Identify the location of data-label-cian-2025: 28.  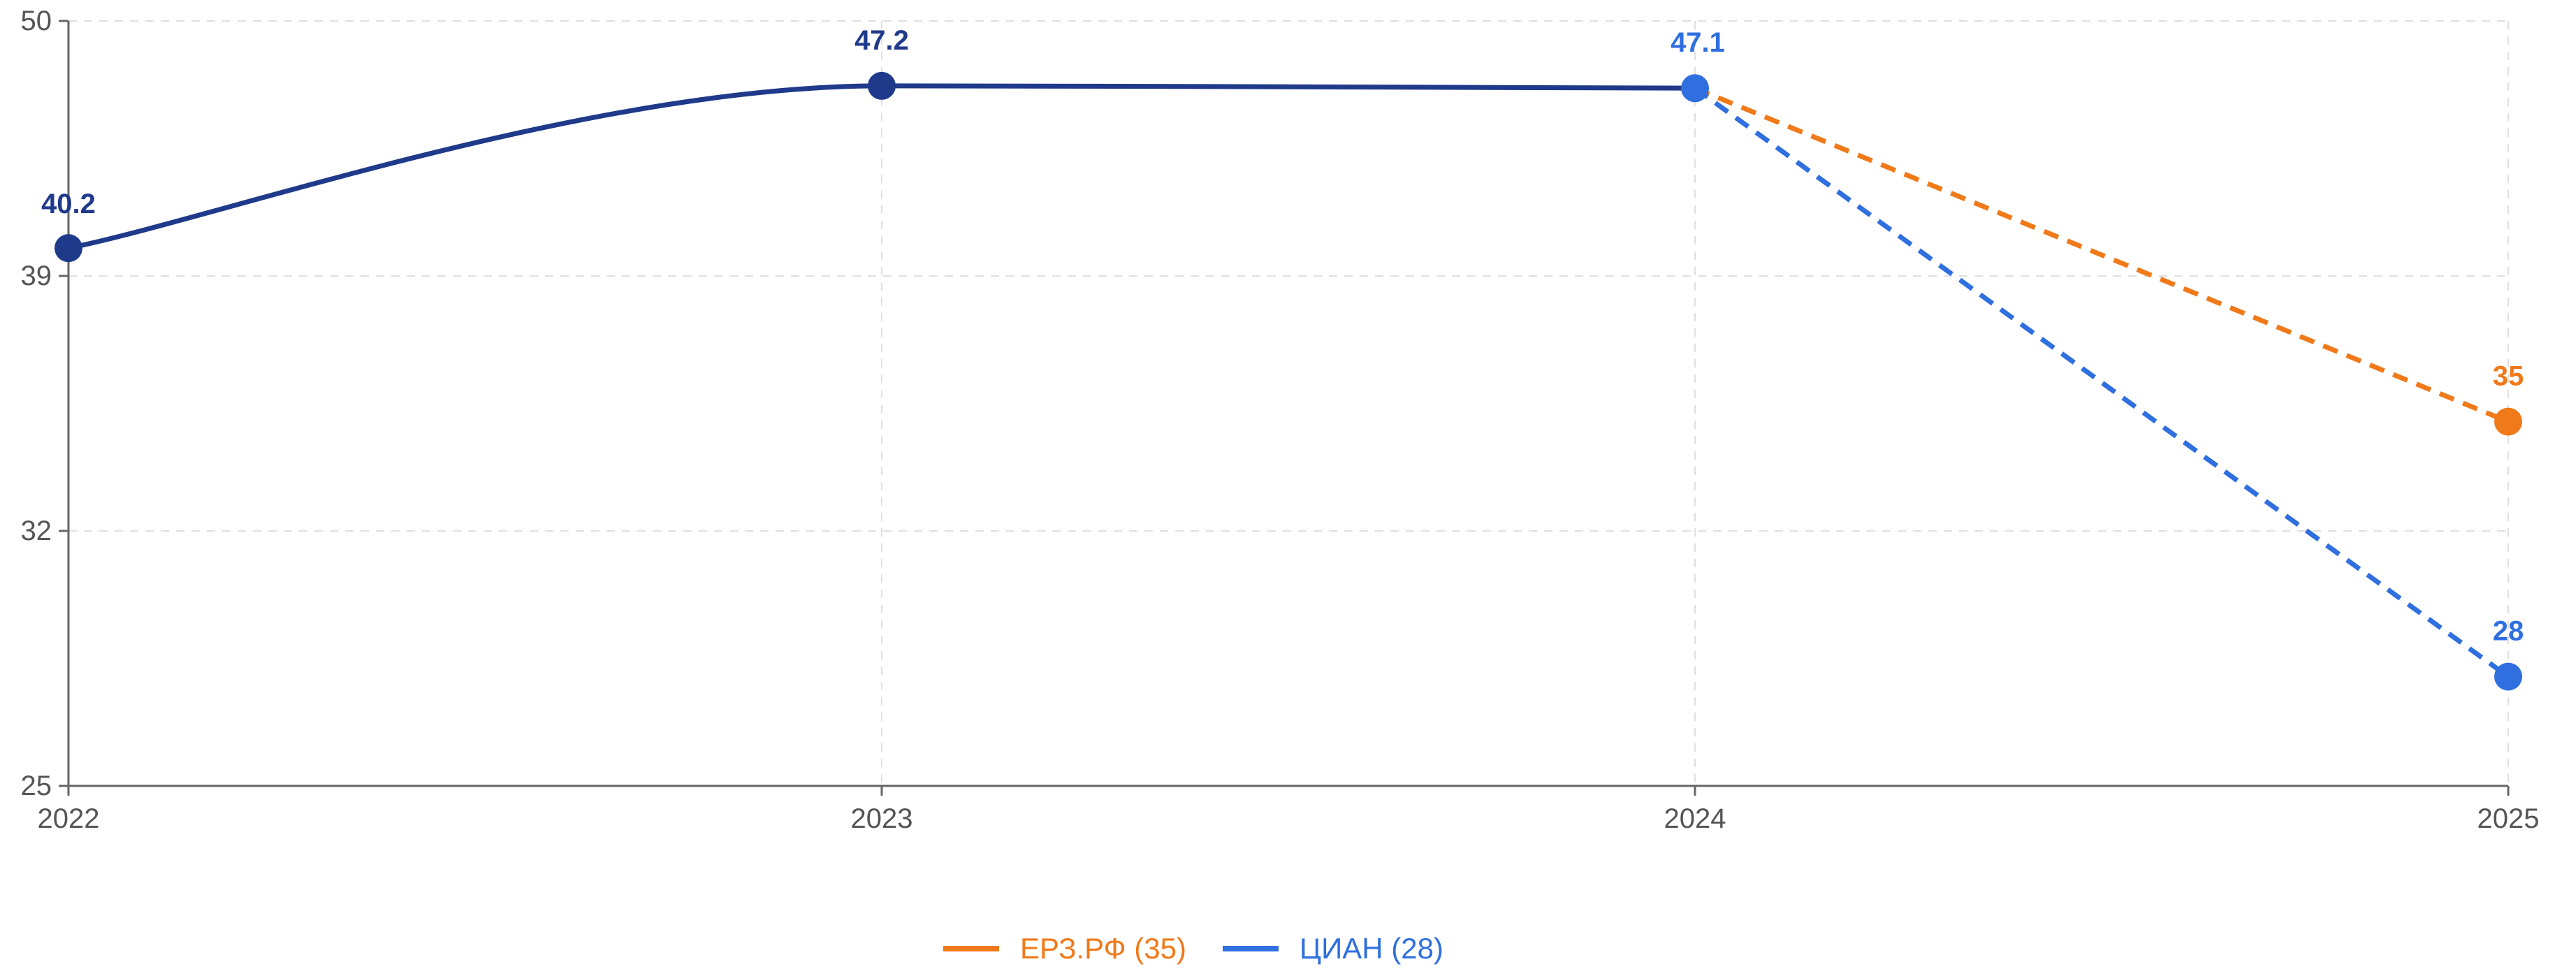
(2508, 631).